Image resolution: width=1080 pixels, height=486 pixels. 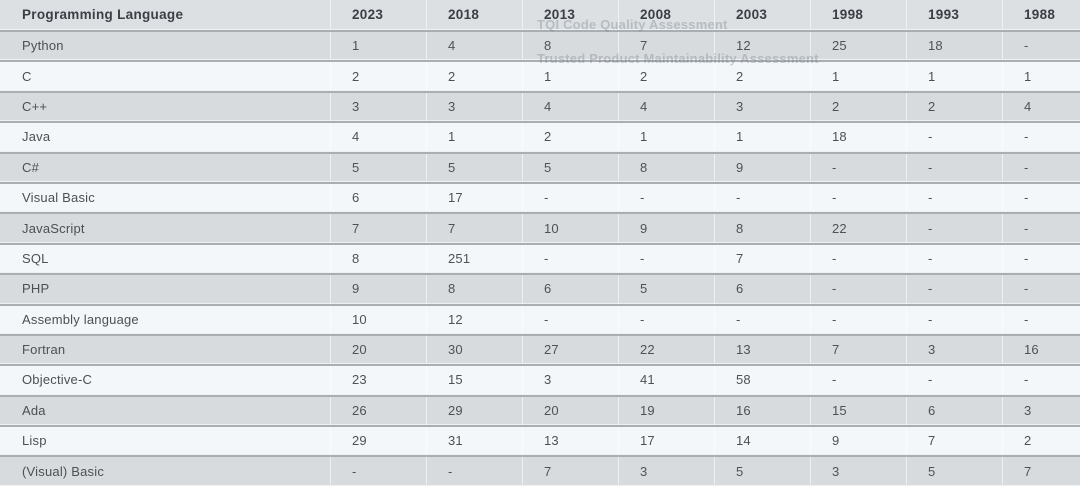 I want to click on rank-cell-1993: 6, so click(x=954, y=410).